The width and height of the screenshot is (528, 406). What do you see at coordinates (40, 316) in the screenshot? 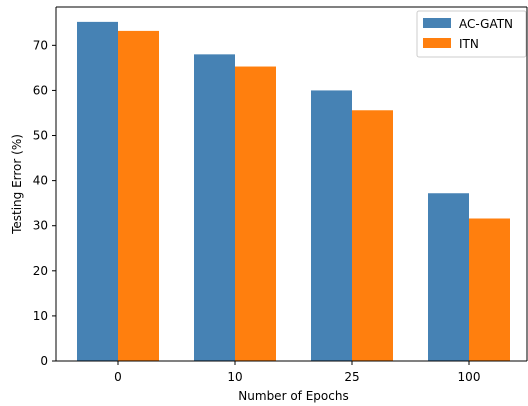
I see `y-tick-label: 10` at bounding box center [40, 316].